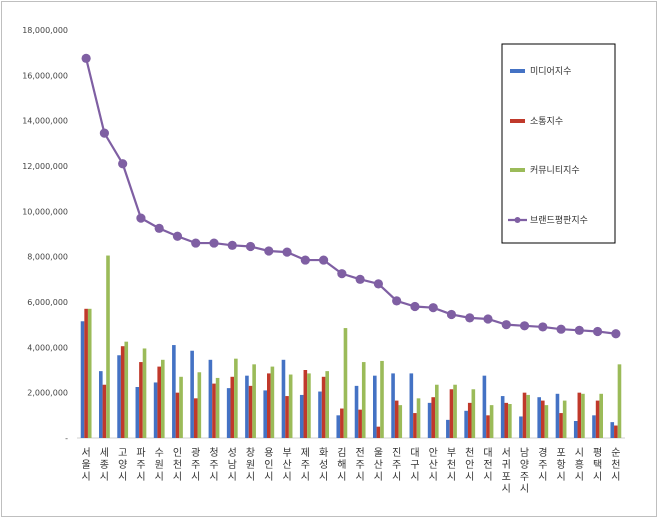  Describe the element at coordinates (66, 438) in the screenshot. I see `y-tick-label: -` at that location.